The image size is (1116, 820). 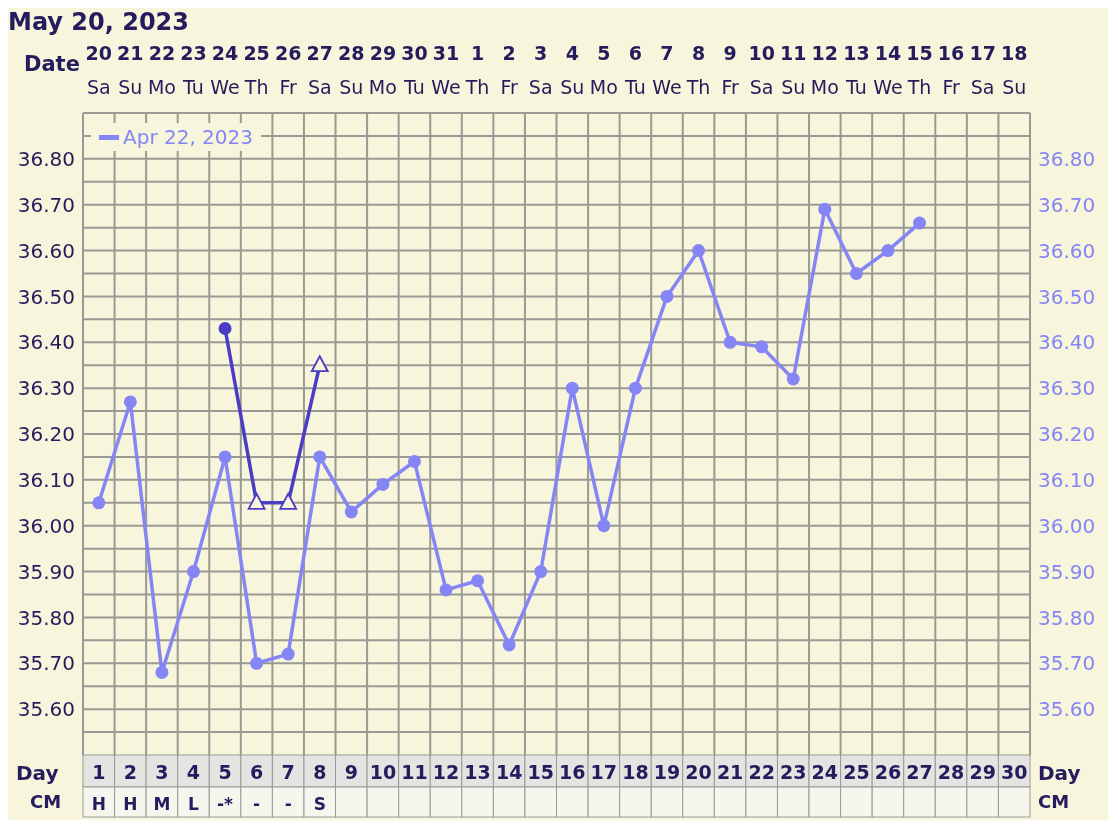 What do you see at coordinates (1067, 342) in the screenshot?
I see `y2-tick-label: 36.40` at bounding box center [1067, 342].